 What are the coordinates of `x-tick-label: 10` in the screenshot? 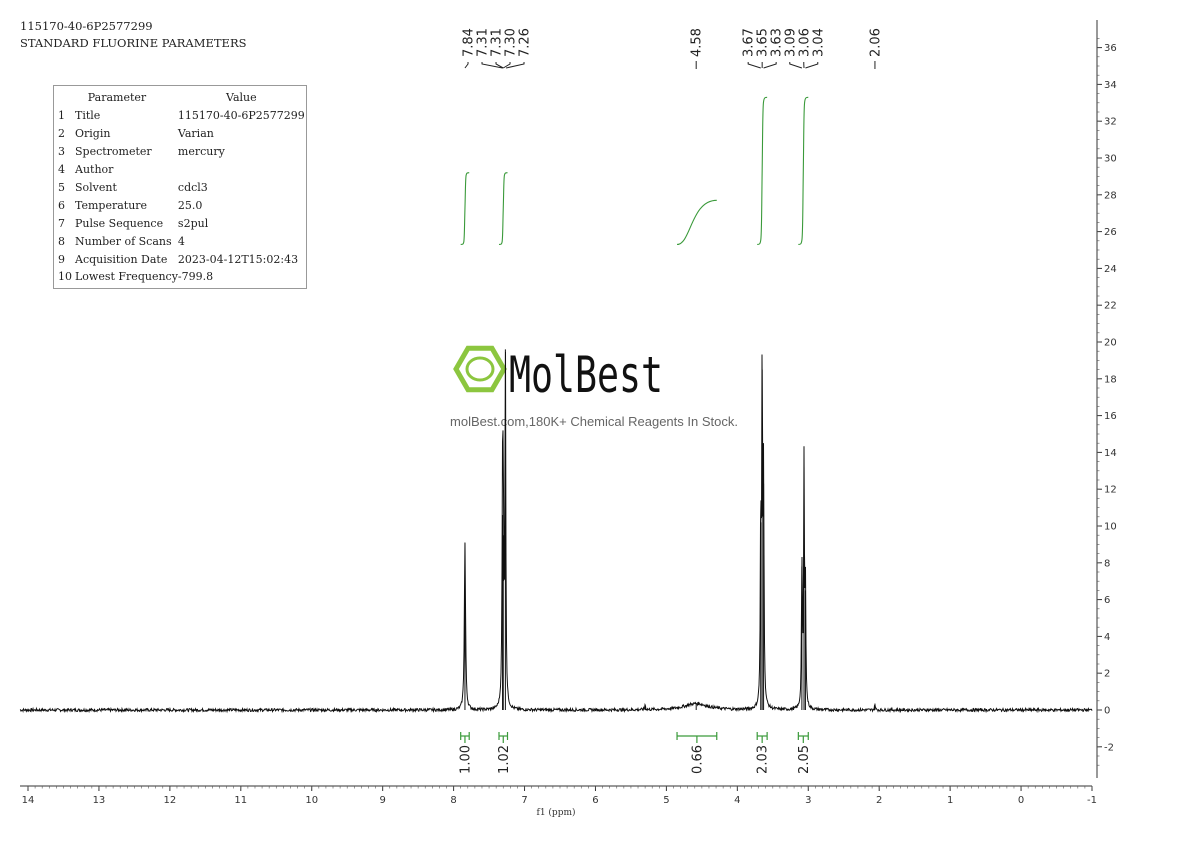 It's located at (311, 800).